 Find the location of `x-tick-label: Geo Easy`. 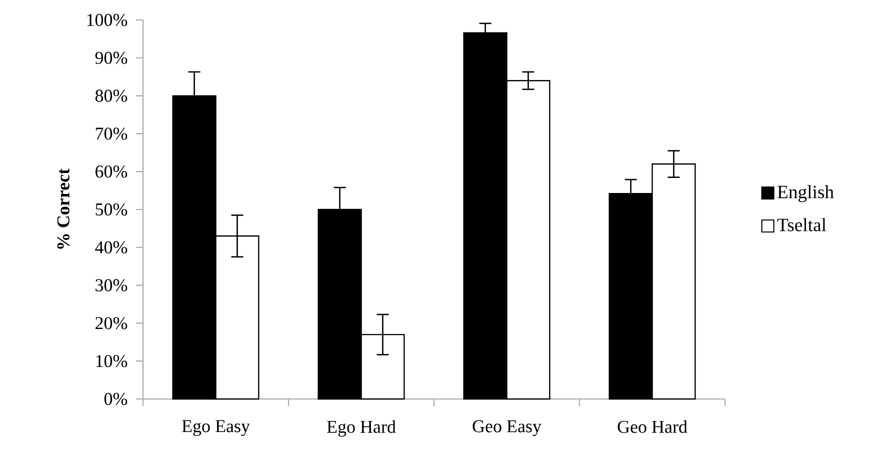

x-tick-label: Geo Easy is located at coordinates (507, 428).